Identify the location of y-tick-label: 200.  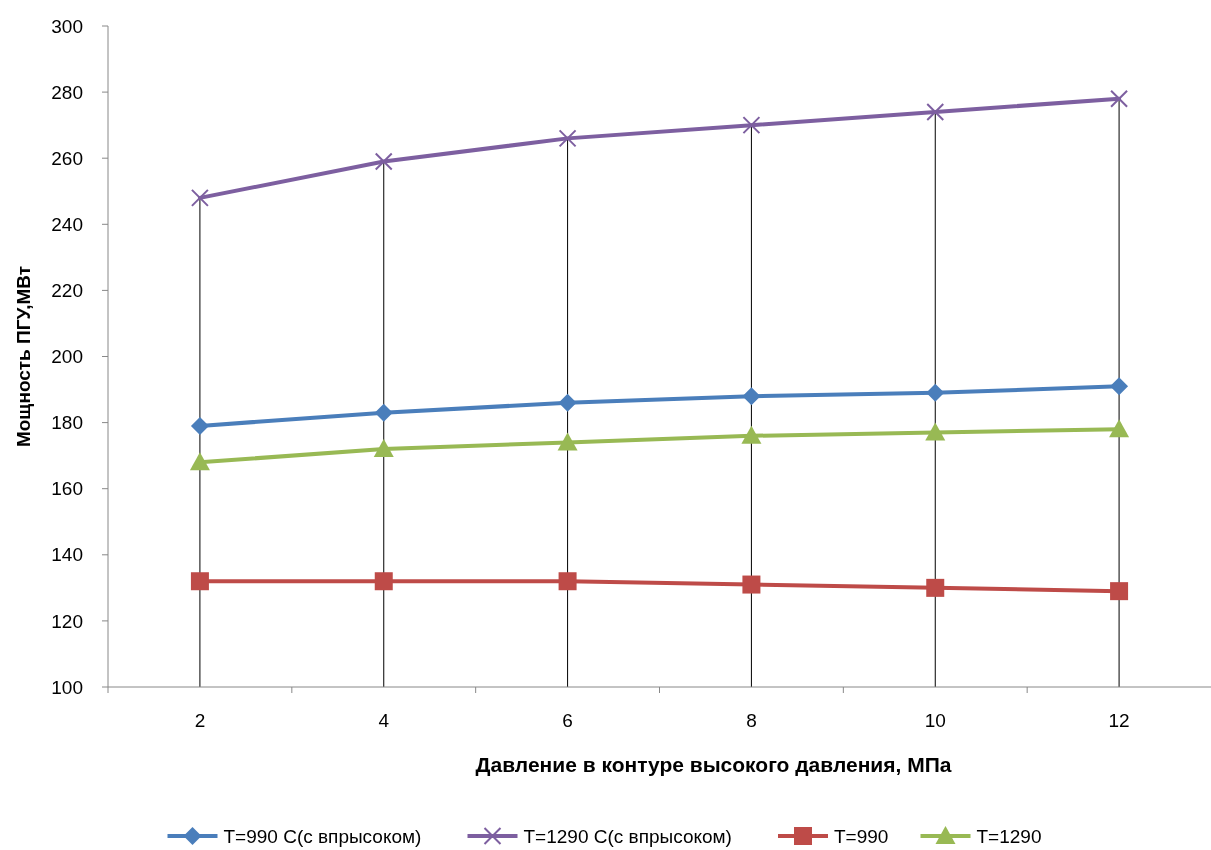
(67, 357).